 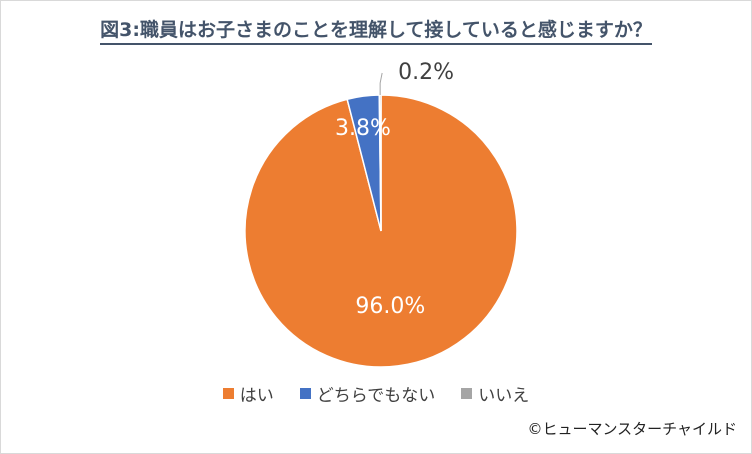 I want to click on legend-item-2: どちらでもない, so click(x=367, y=393).